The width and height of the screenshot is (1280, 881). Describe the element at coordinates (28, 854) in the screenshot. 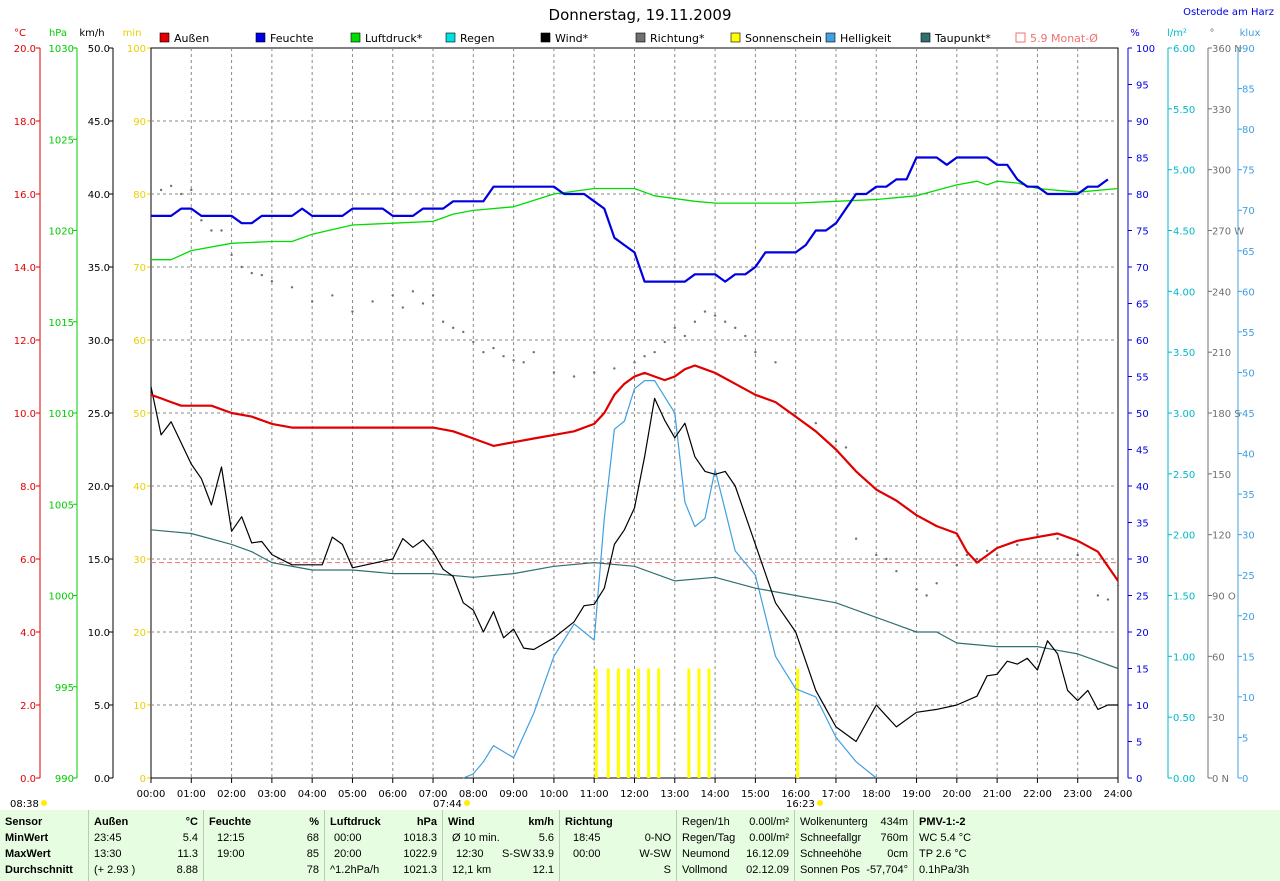

I see `sensor-row-max: MaxWert` at that location.